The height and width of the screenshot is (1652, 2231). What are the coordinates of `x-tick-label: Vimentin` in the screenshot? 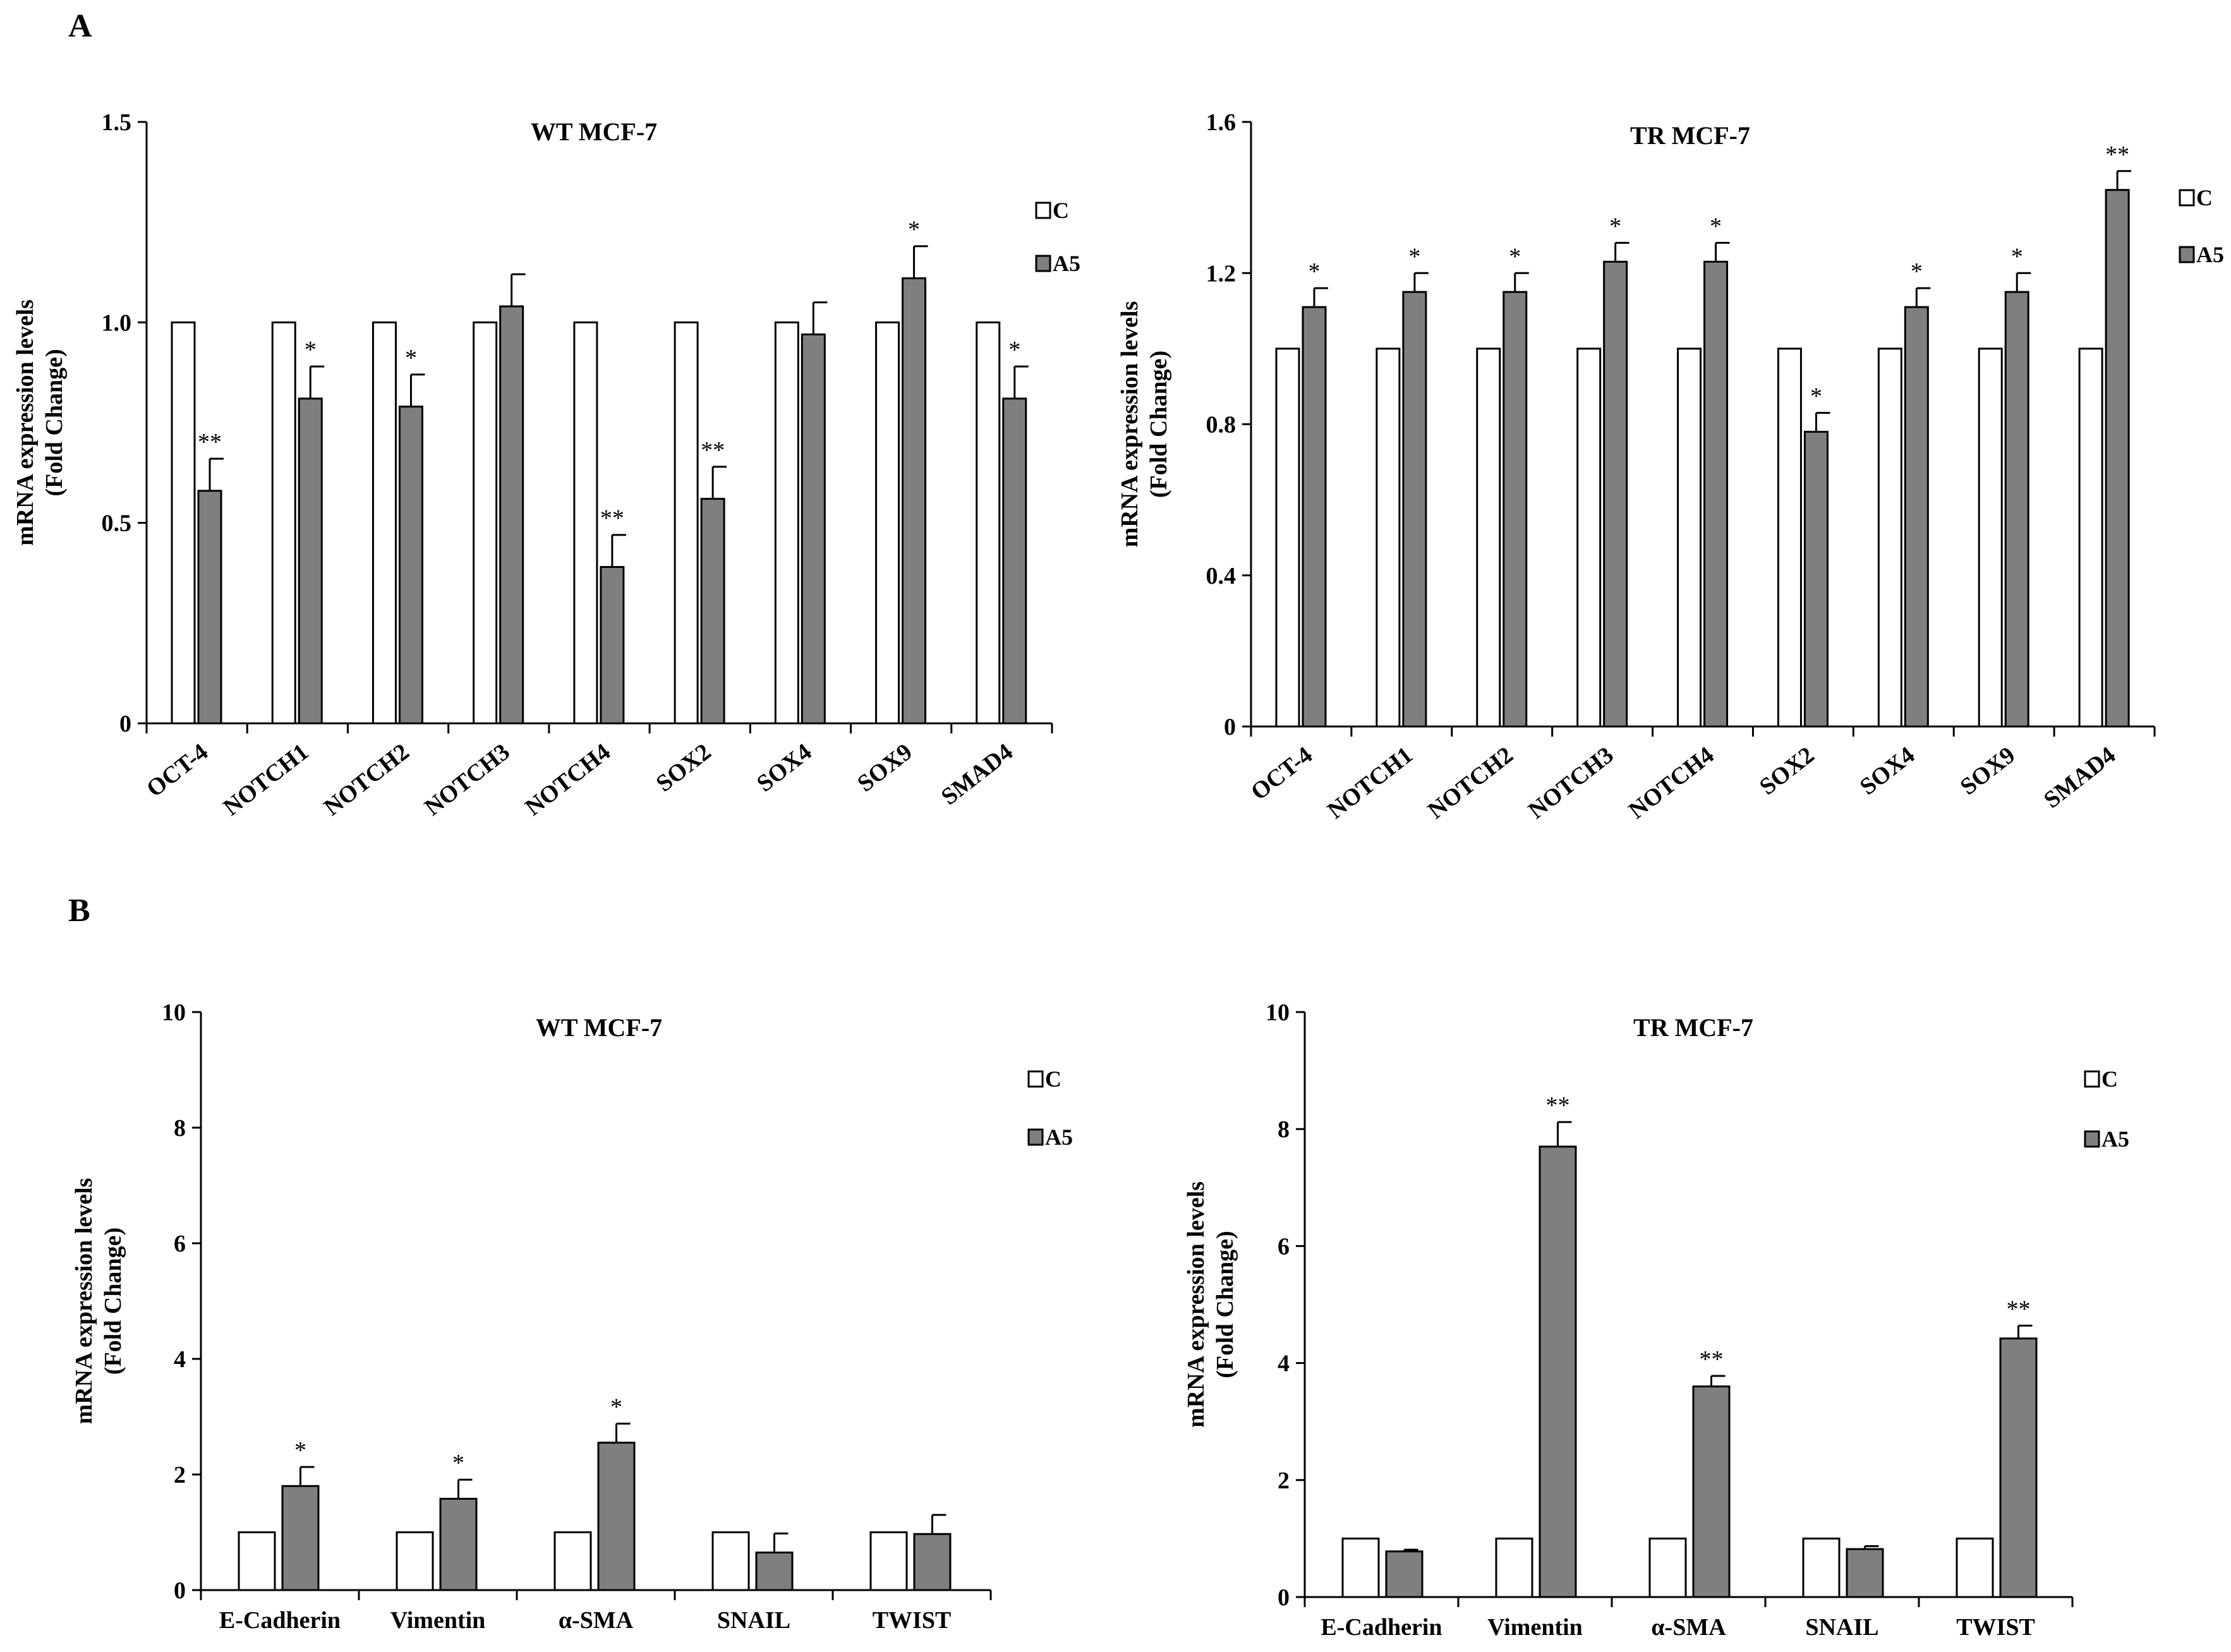 It's located at (438, 1620).